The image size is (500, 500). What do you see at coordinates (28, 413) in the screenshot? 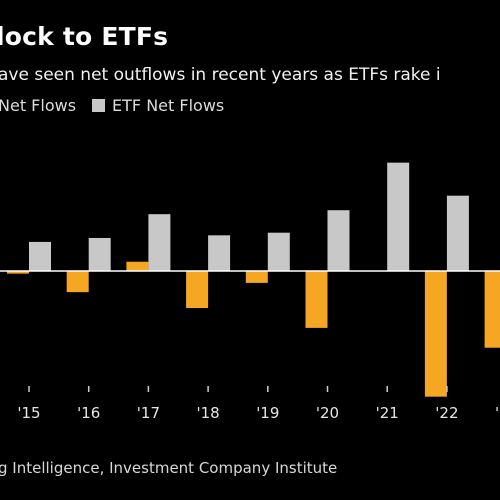
I see `x-tick-label-0: '15` at bounding box center [28, 413].